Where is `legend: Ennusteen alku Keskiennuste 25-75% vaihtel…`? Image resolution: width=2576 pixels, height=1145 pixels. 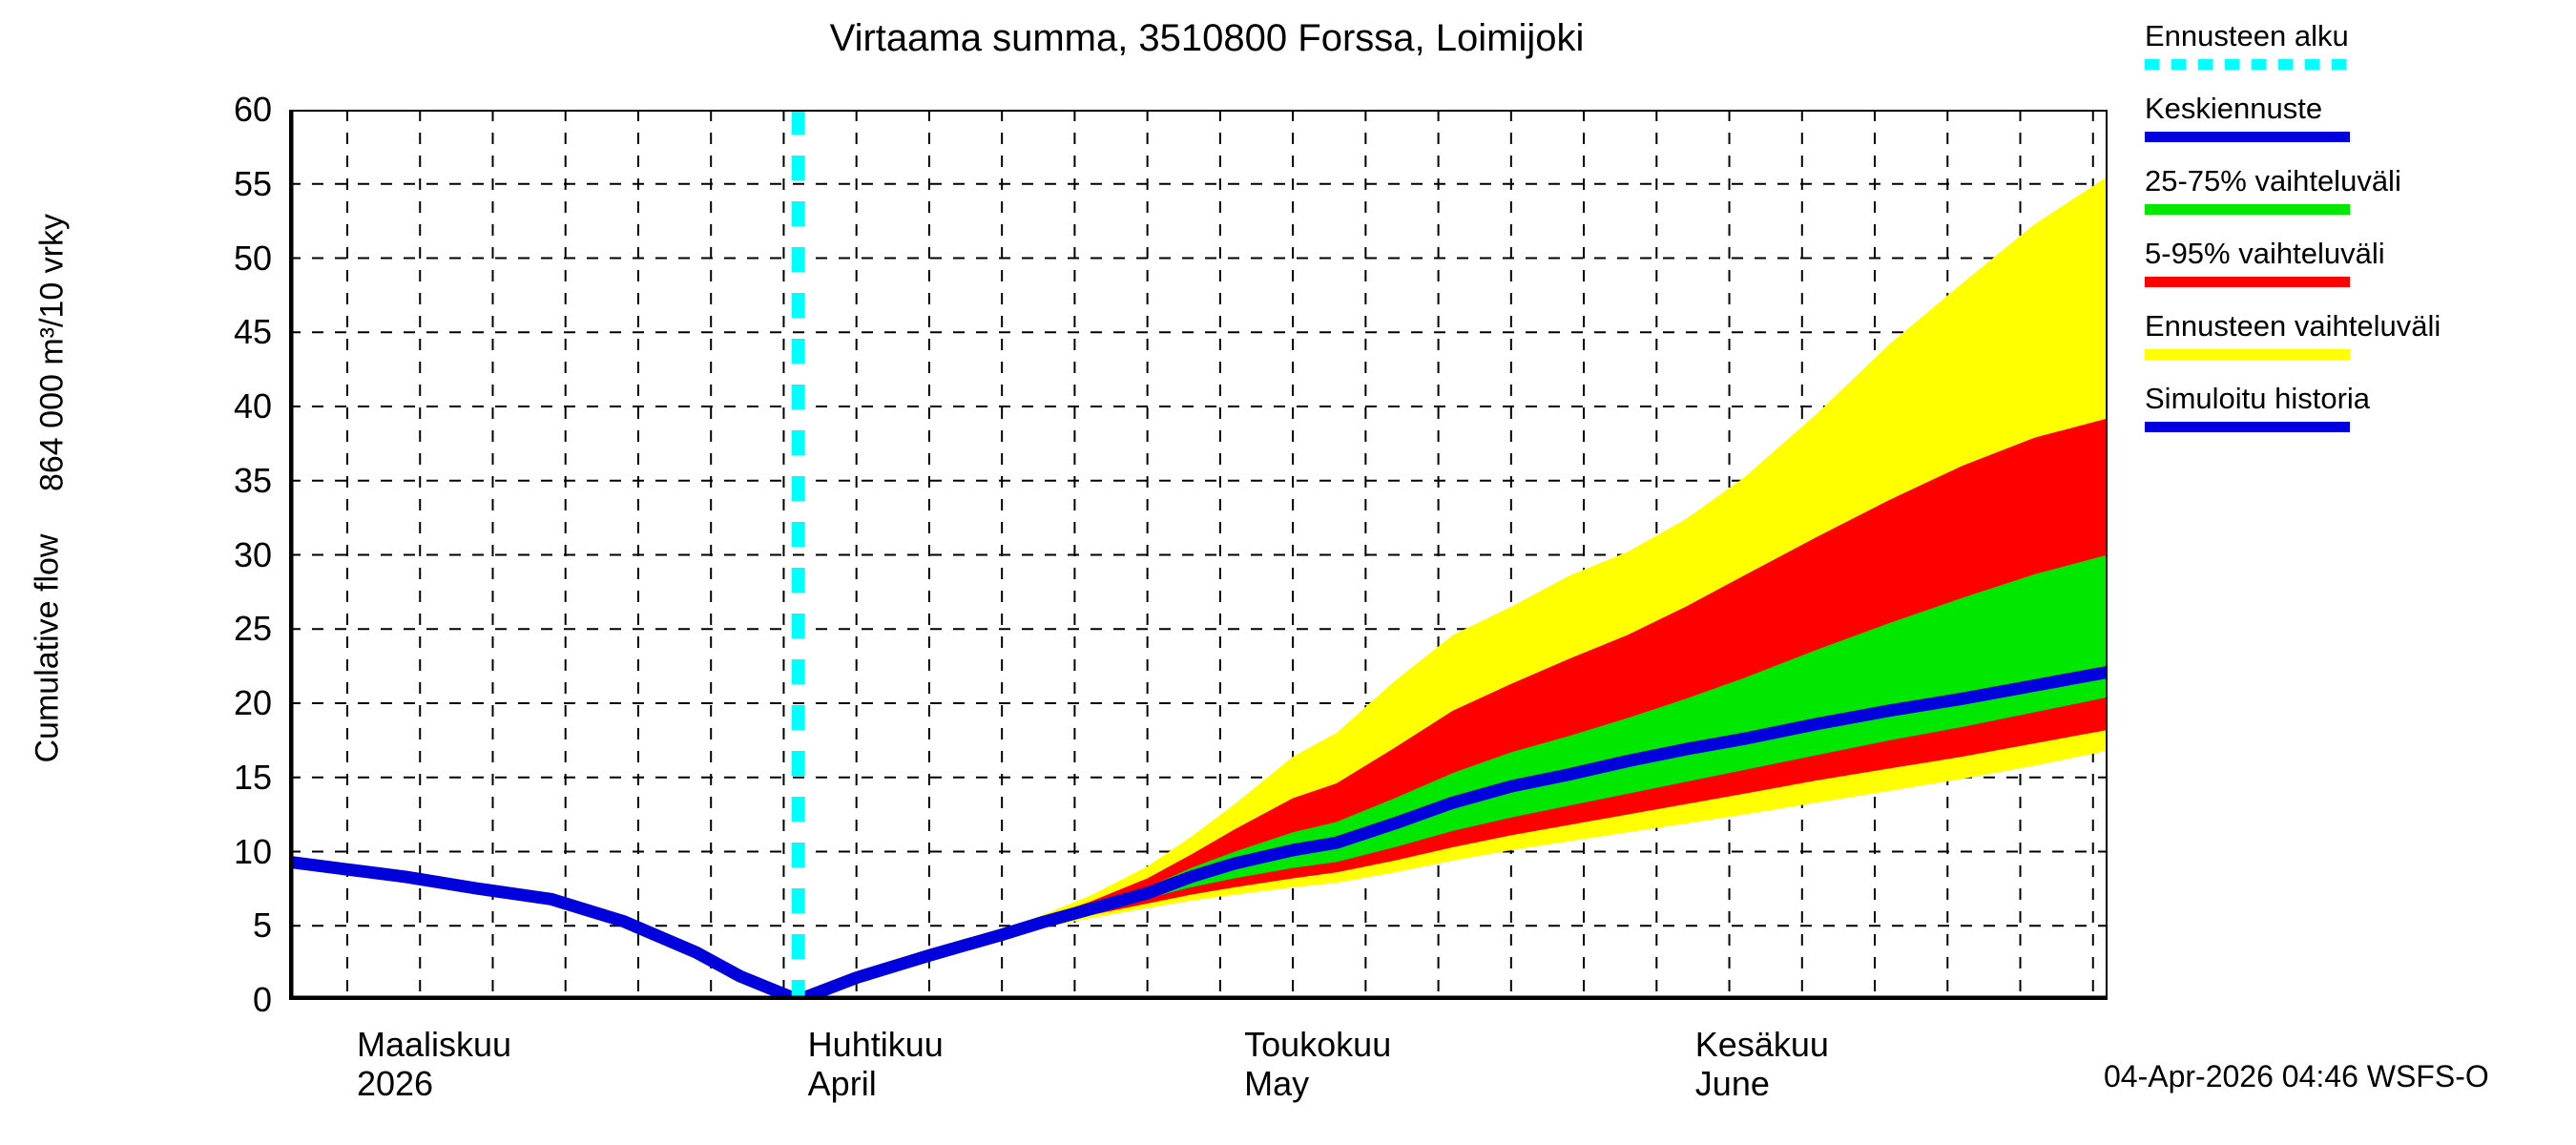
legend: Ennusteen alku Keskiennuste 25-75% vaihtel… is located at coordinates (2359, 245).